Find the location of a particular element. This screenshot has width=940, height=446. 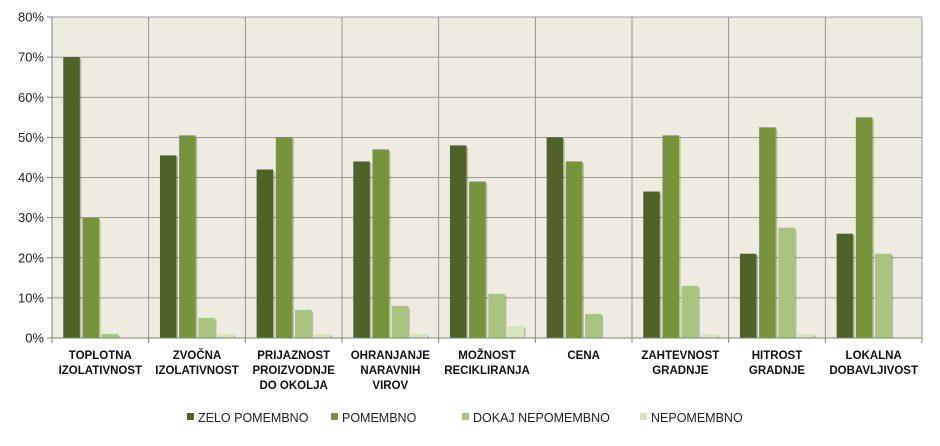

x-category-label-line: RECIKLIRANJA is located at coordinates (487, 371).